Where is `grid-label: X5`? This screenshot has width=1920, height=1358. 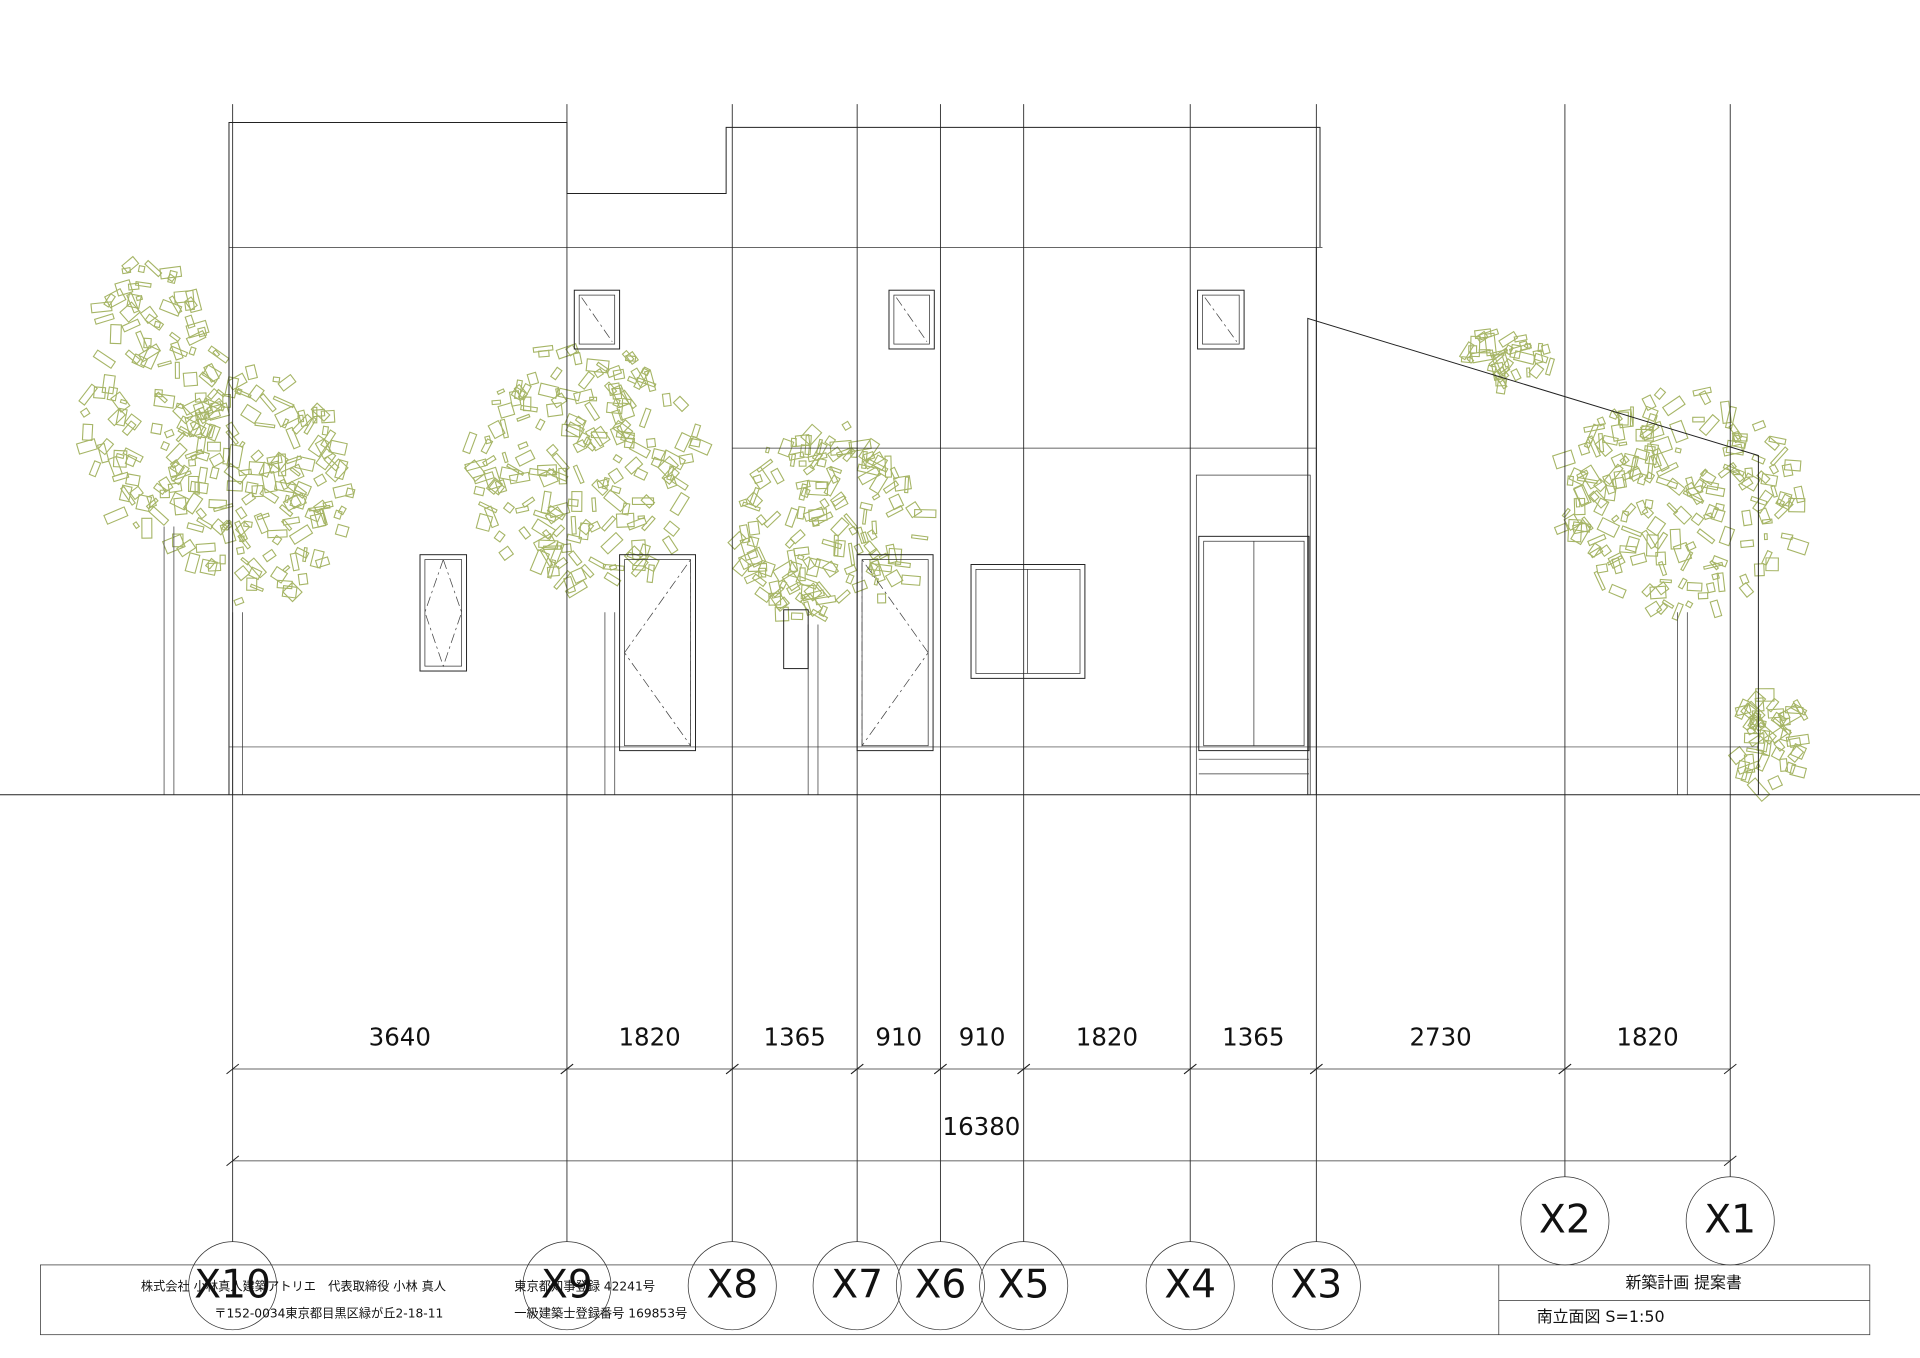 grid-label: X5 is located at coordinates (1024, 1284).